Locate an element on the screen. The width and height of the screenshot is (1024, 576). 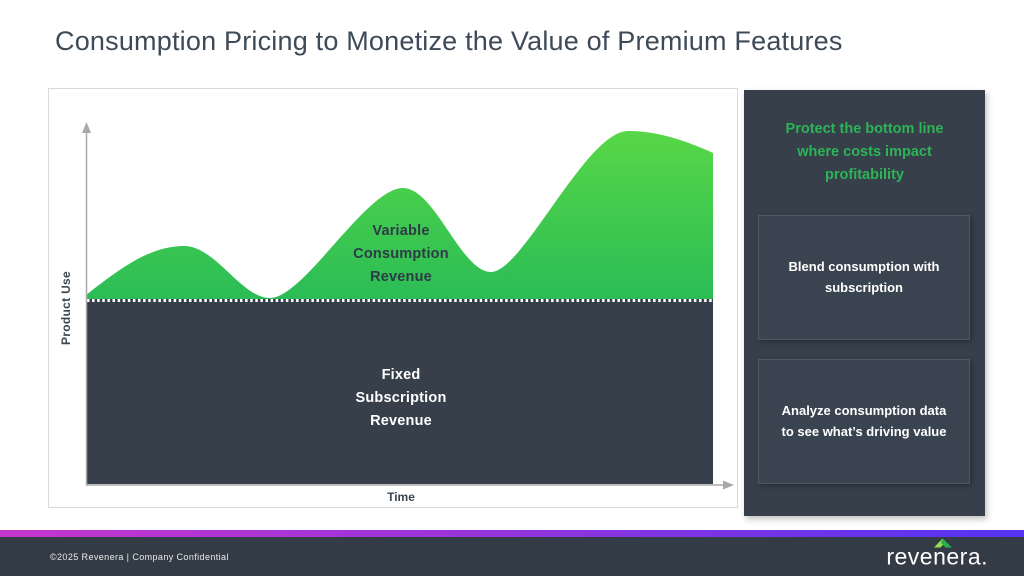
y-axis-arrowhead-icon is located at coordinates (86, 127).